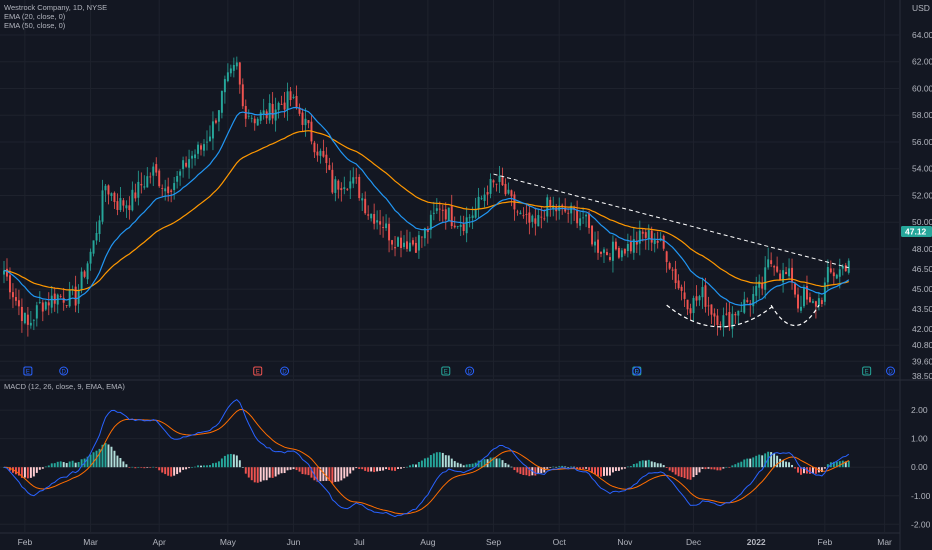 The width and height of the screenshot is (932, 550). What do you see at coordinates (637, 371) in the screenshot?
I see `event-marker-icon: D` at bounding box center [637, 371].